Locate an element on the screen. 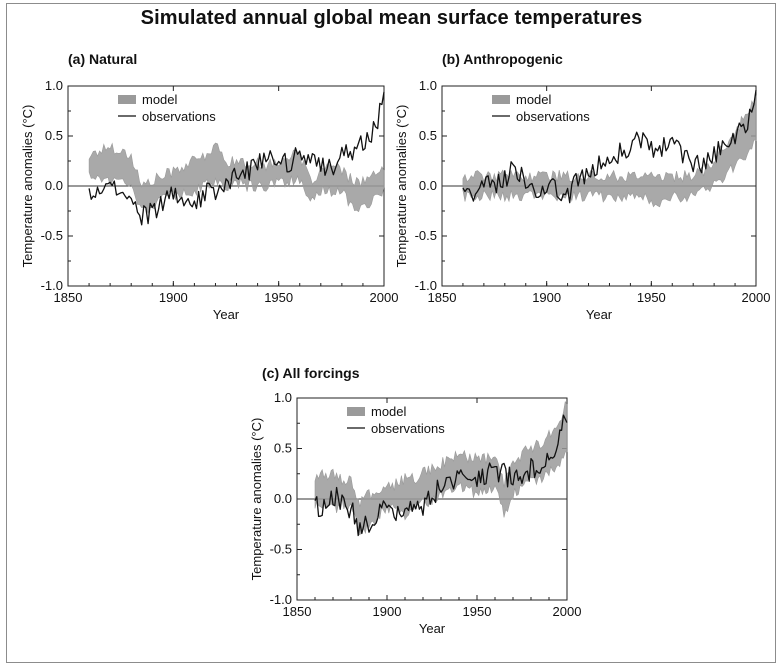 The image size is (783, 663). model-series-band is located at coordinates (609, 151).